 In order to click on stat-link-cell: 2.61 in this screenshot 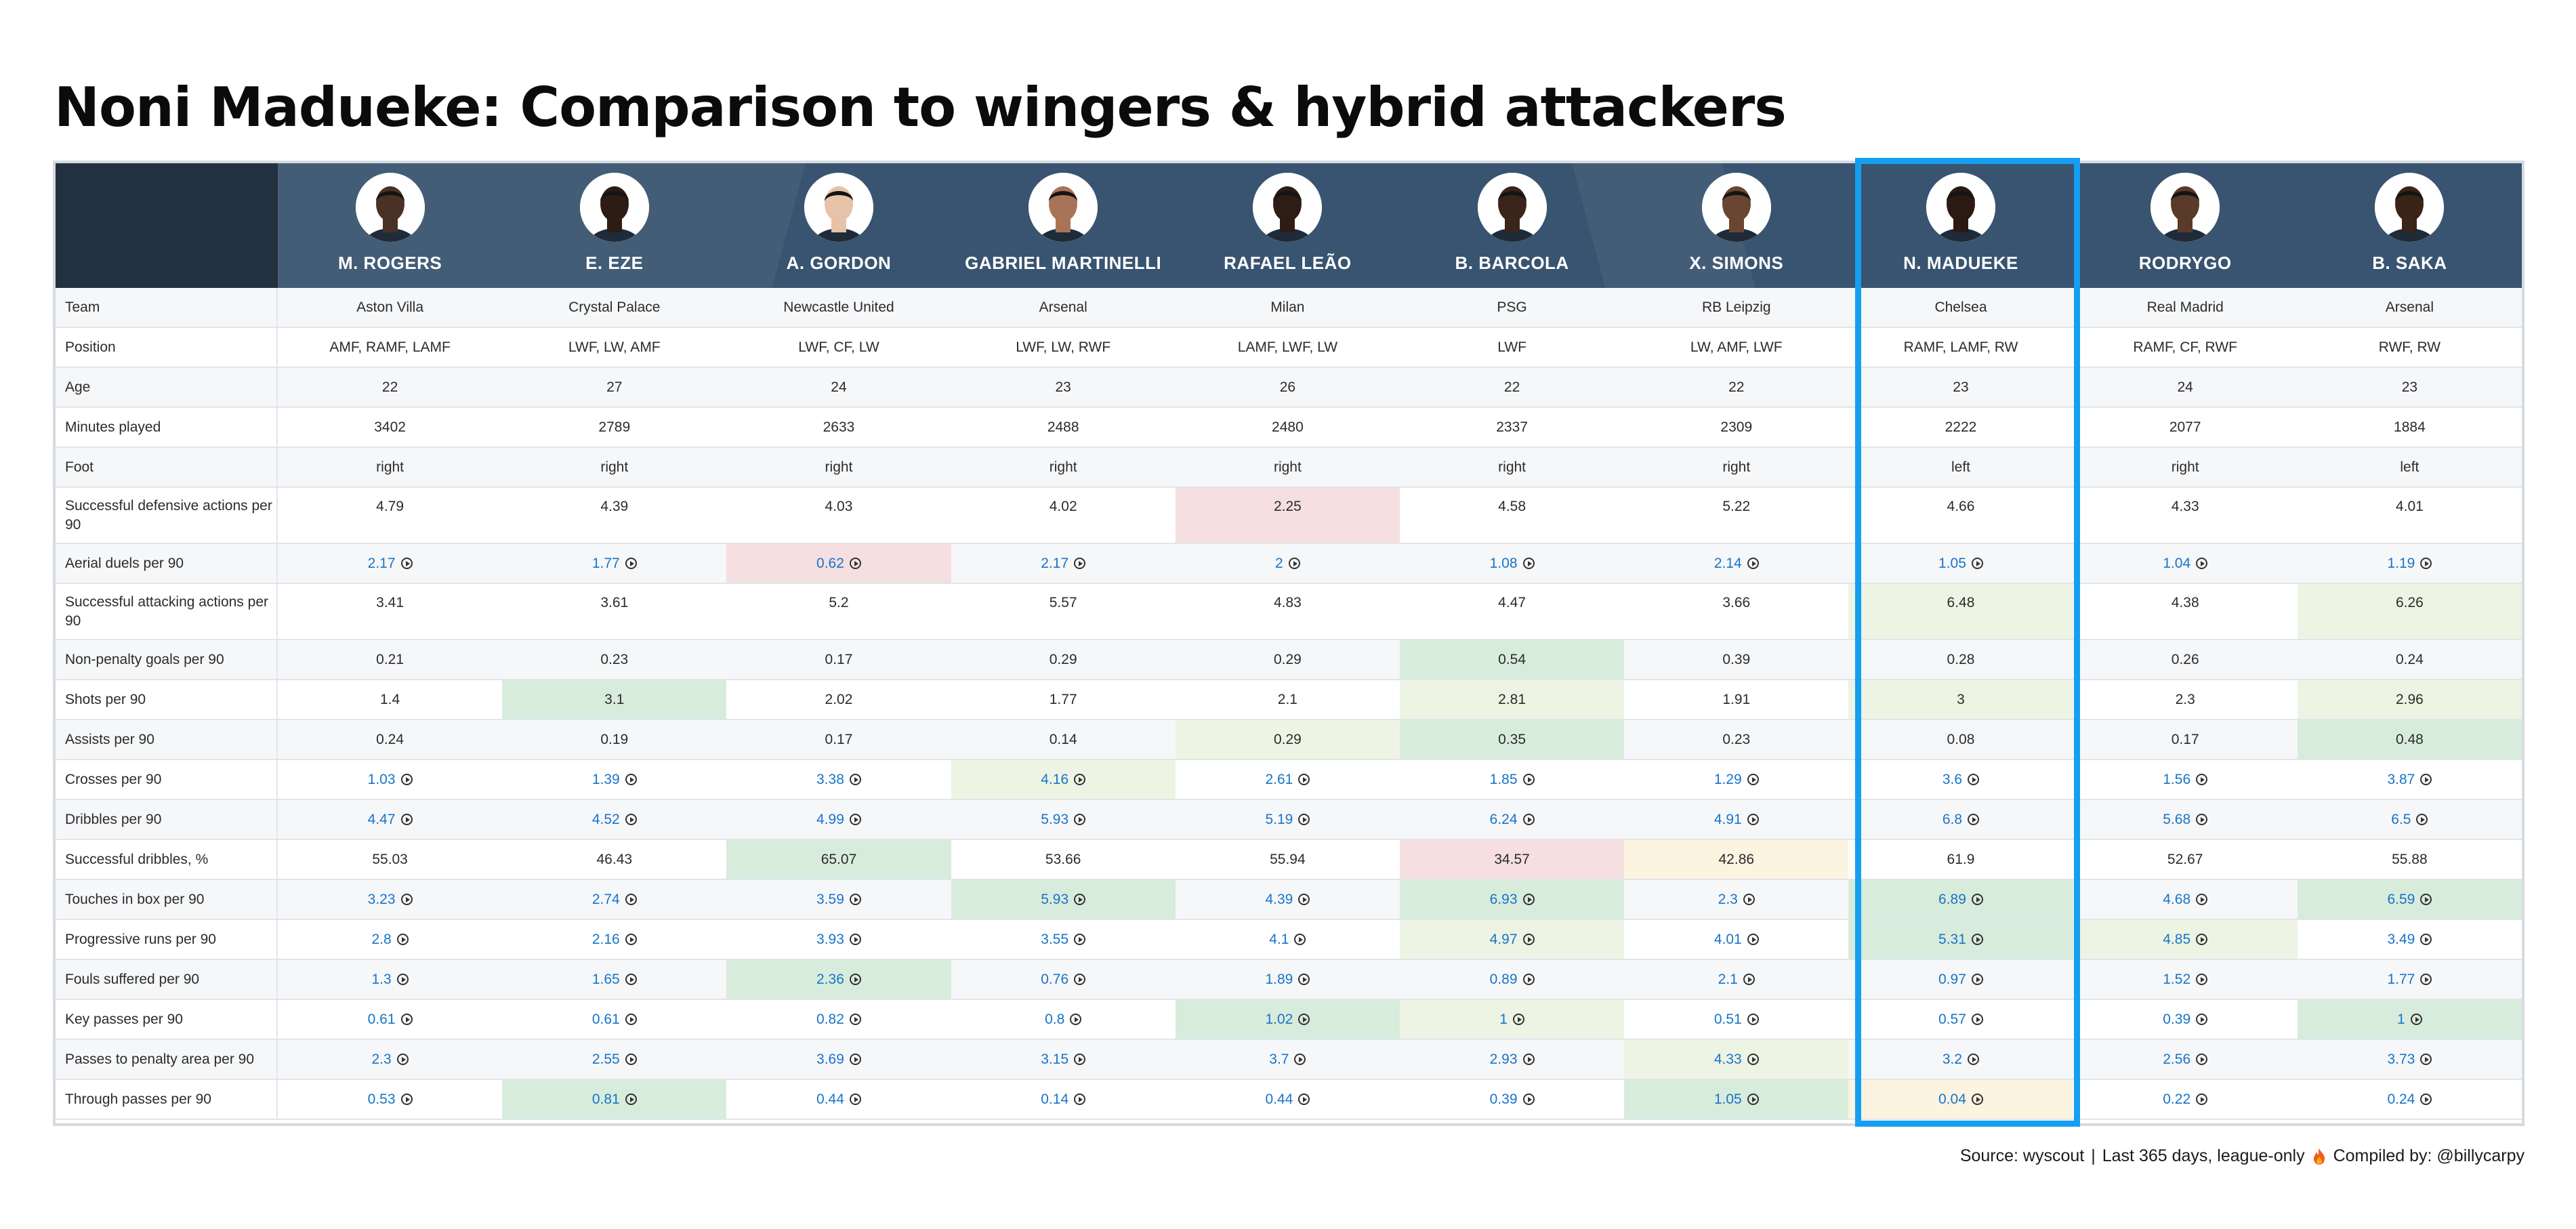, I will do `click(1288, 779)`.